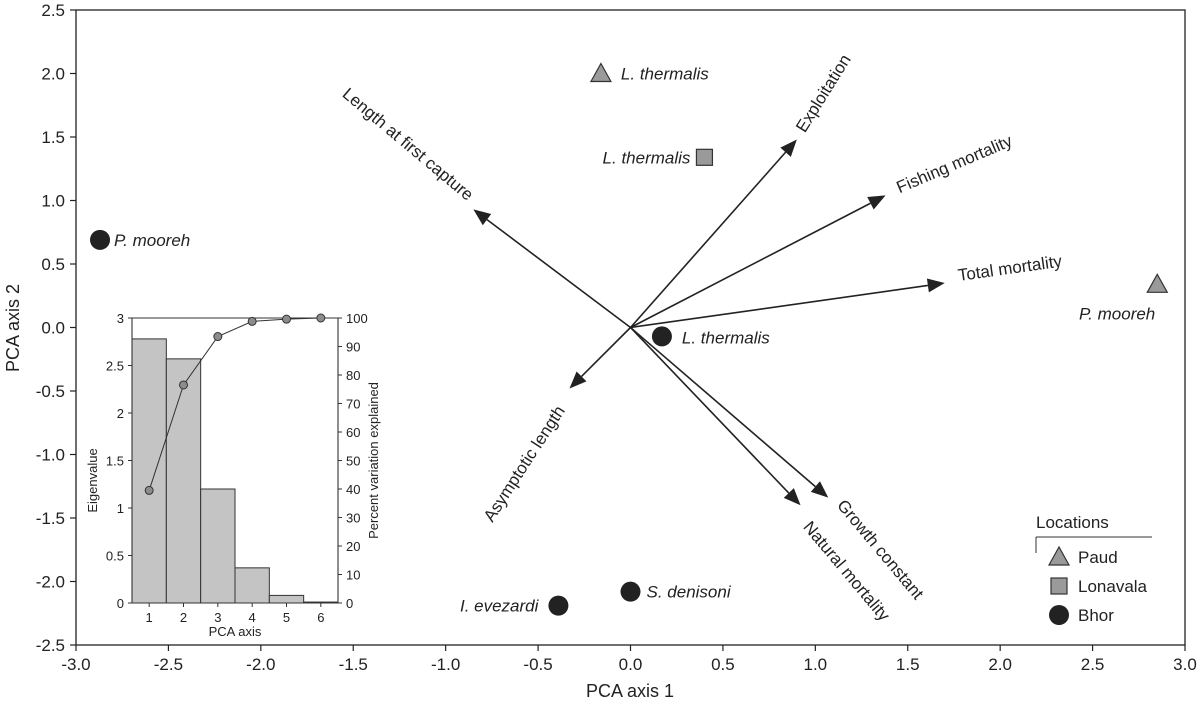 The height and width of the screenshot is (708, 1200). I want to click on x-tick-label: -2.5, so click(168, 664).